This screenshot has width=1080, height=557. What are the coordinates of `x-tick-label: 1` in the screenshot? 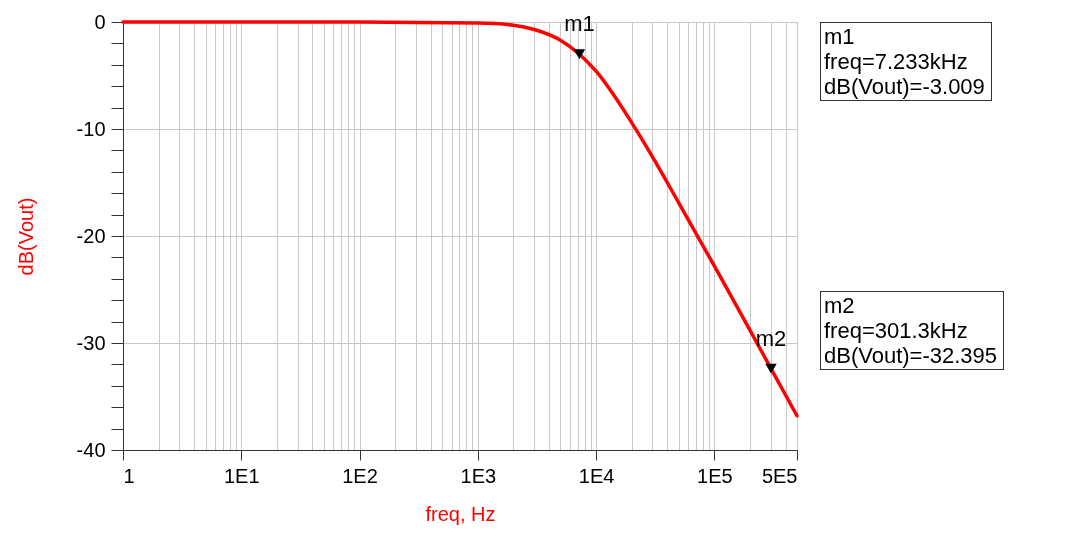 It's located at (129, 475).